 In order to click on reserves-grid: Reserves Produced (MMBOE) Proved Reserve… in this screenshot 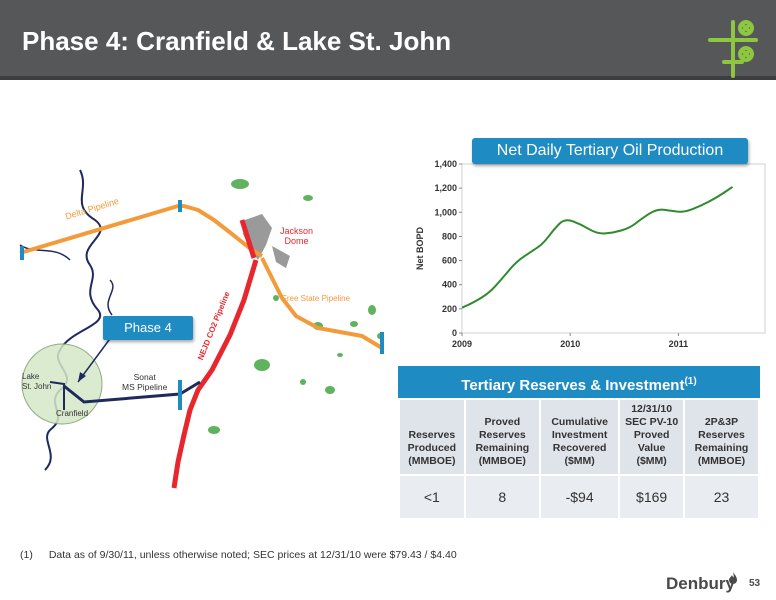, I will do `click(579, 459)`.